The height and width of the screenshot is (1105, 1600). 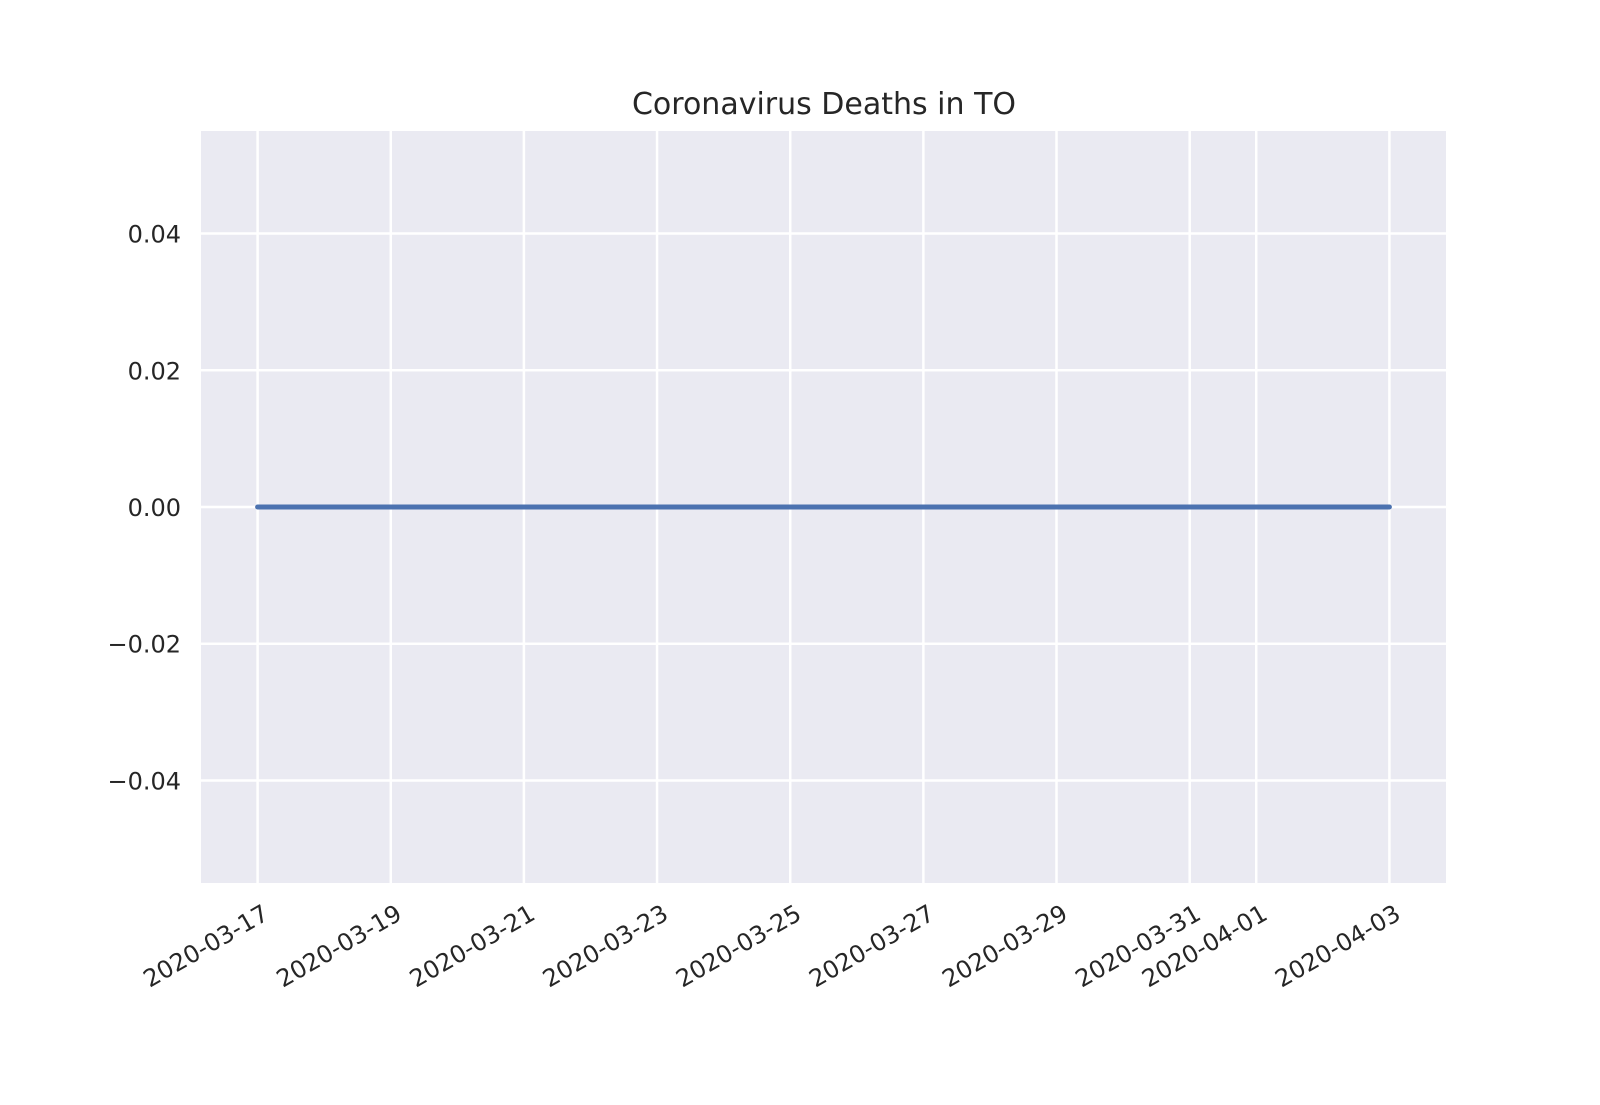 What do you see at coordinates (871, 946) in the screenshot?
I see `x-tick-label: 2020-03-27` at bounding box center [871, 946].